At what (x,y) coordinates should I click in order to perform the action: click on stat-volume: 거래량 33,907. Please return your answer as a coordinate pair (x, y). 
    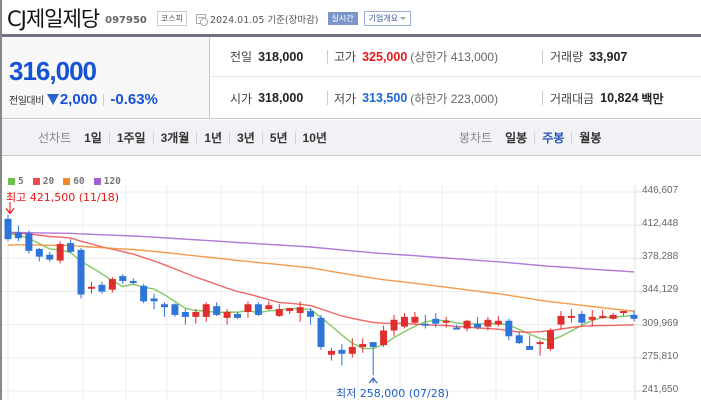
    Looking at the image, I should click on (585, 57).